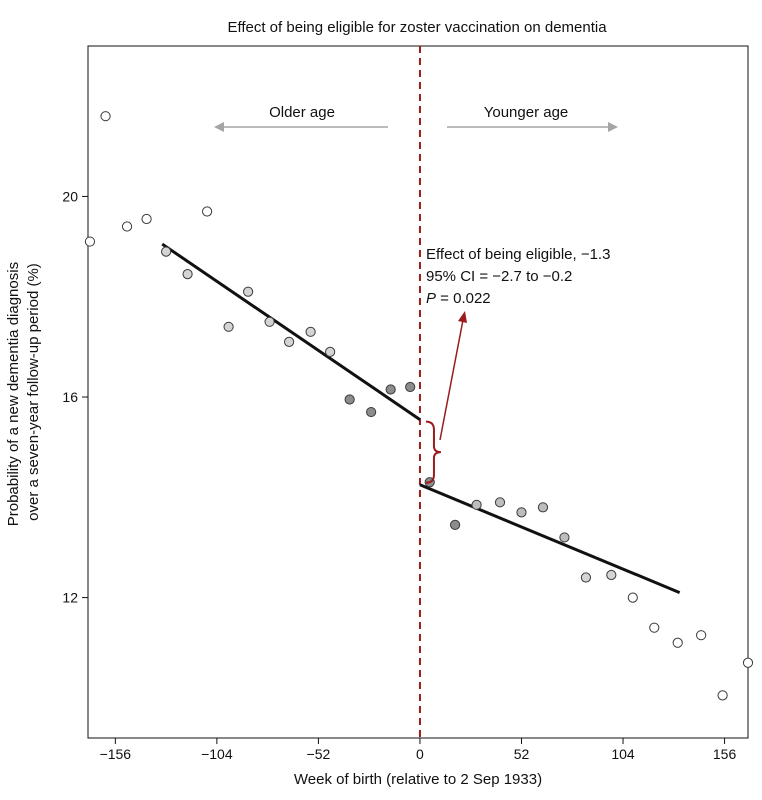 This screenshot has height=800, width=762. What do you see at coordinates (725, 754) in the screenshot?
I see `x-tick-label: 156` at bounding box center [725, 754].